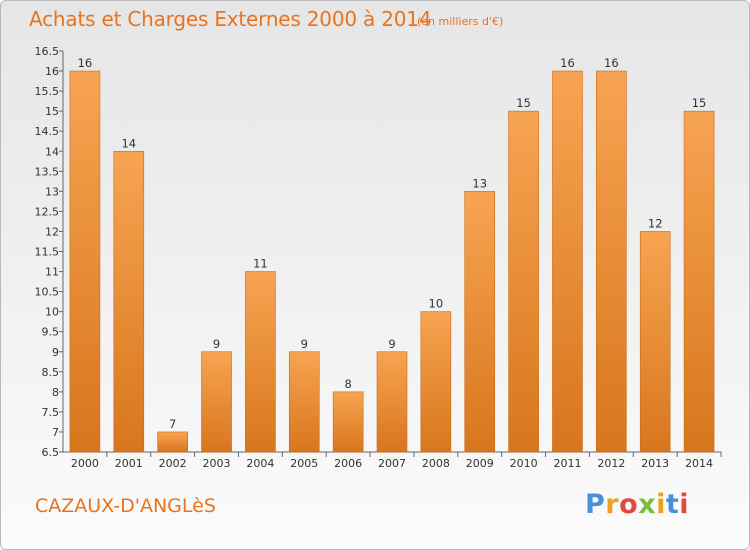  Describe the element at coordinates (51, 332) in the screenshot. I see `y-tick-label: 9.5` at that location.